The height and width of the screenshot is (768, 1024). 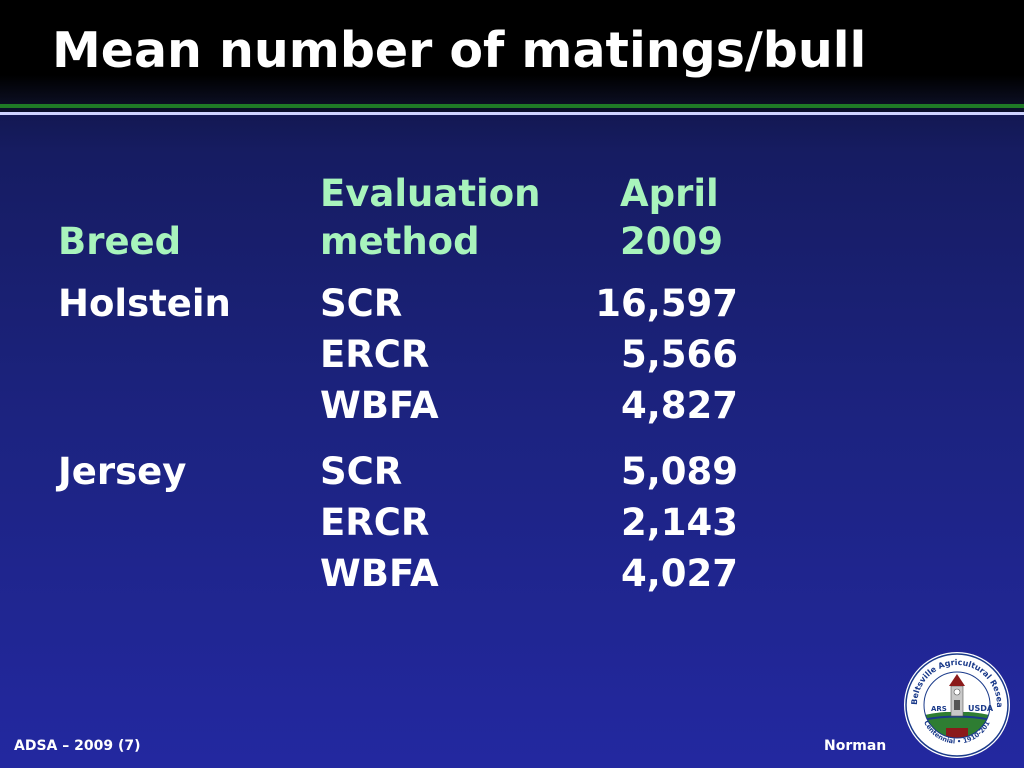 I want to click on divider-dark, so click(x=512, y=110).